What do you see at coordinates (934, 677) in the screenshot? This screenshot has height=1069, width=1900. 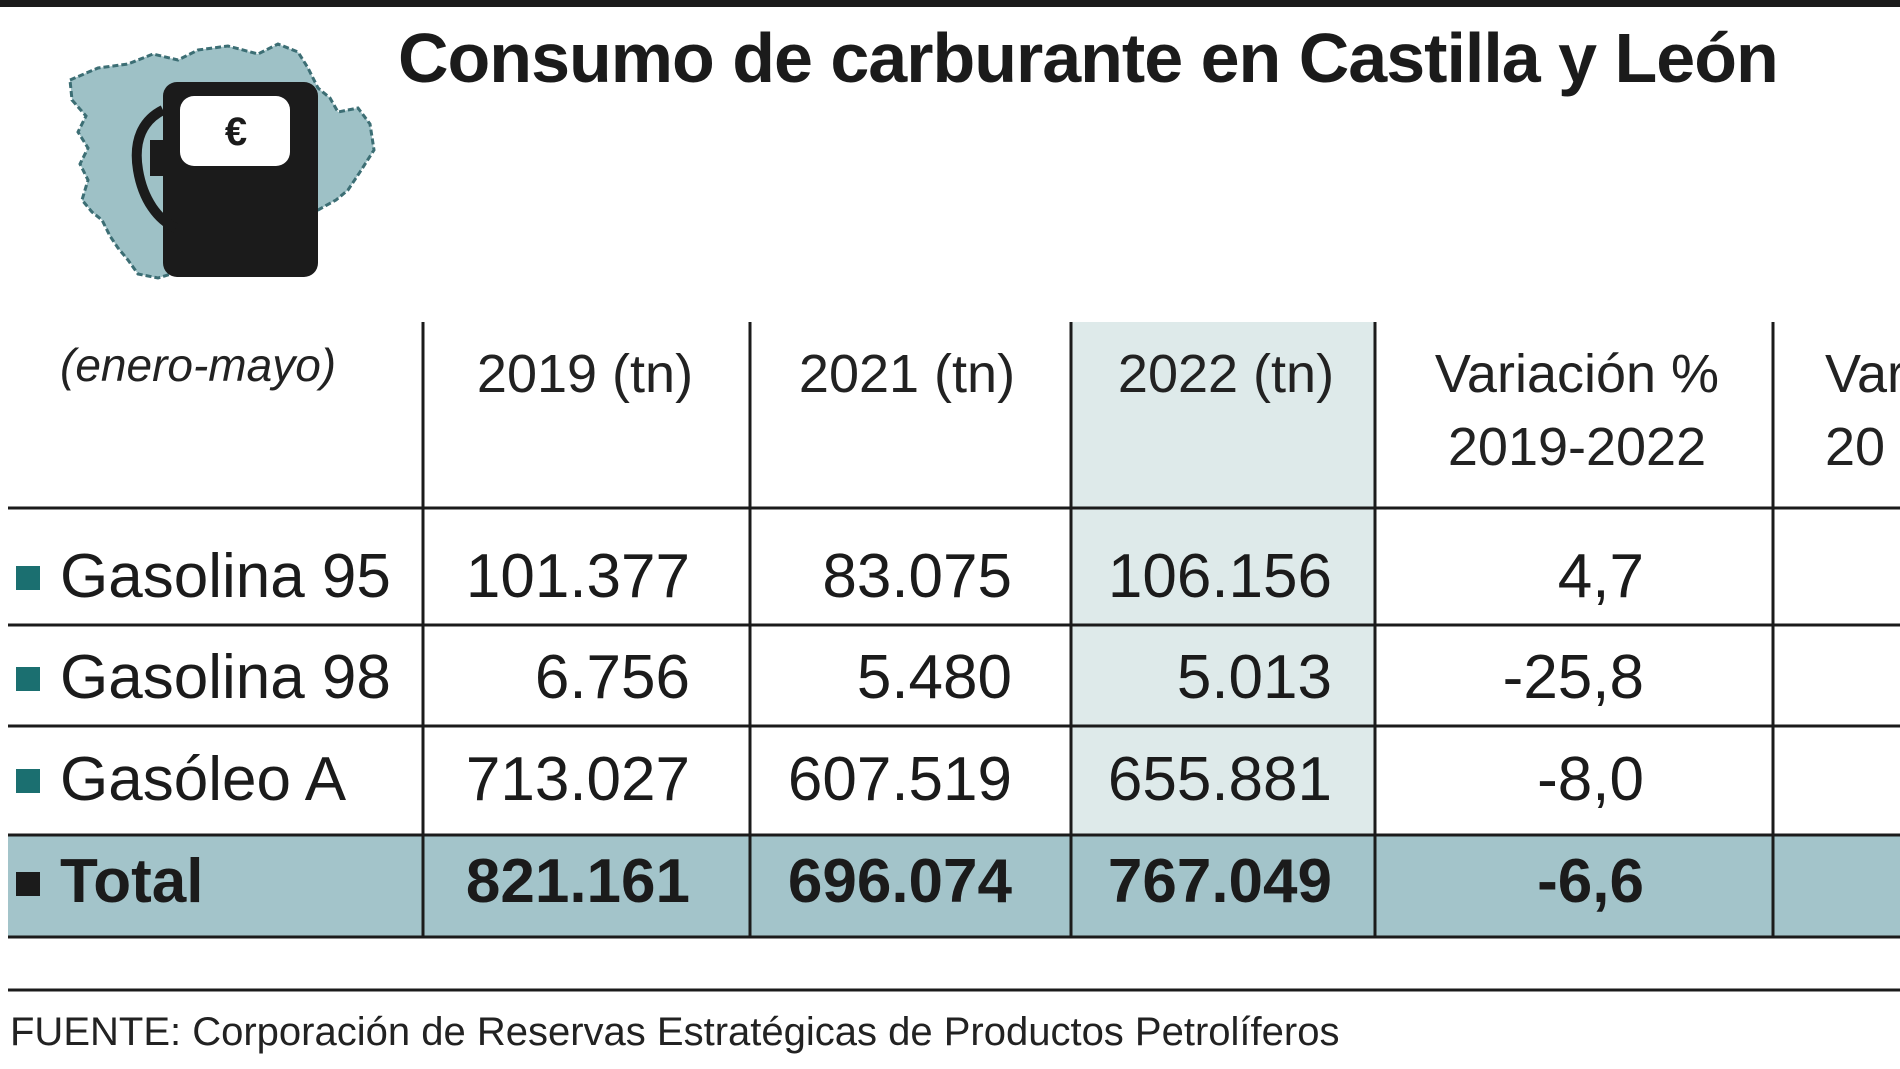 I see `cell-value: 5.480` at bounding box center [934, 677].